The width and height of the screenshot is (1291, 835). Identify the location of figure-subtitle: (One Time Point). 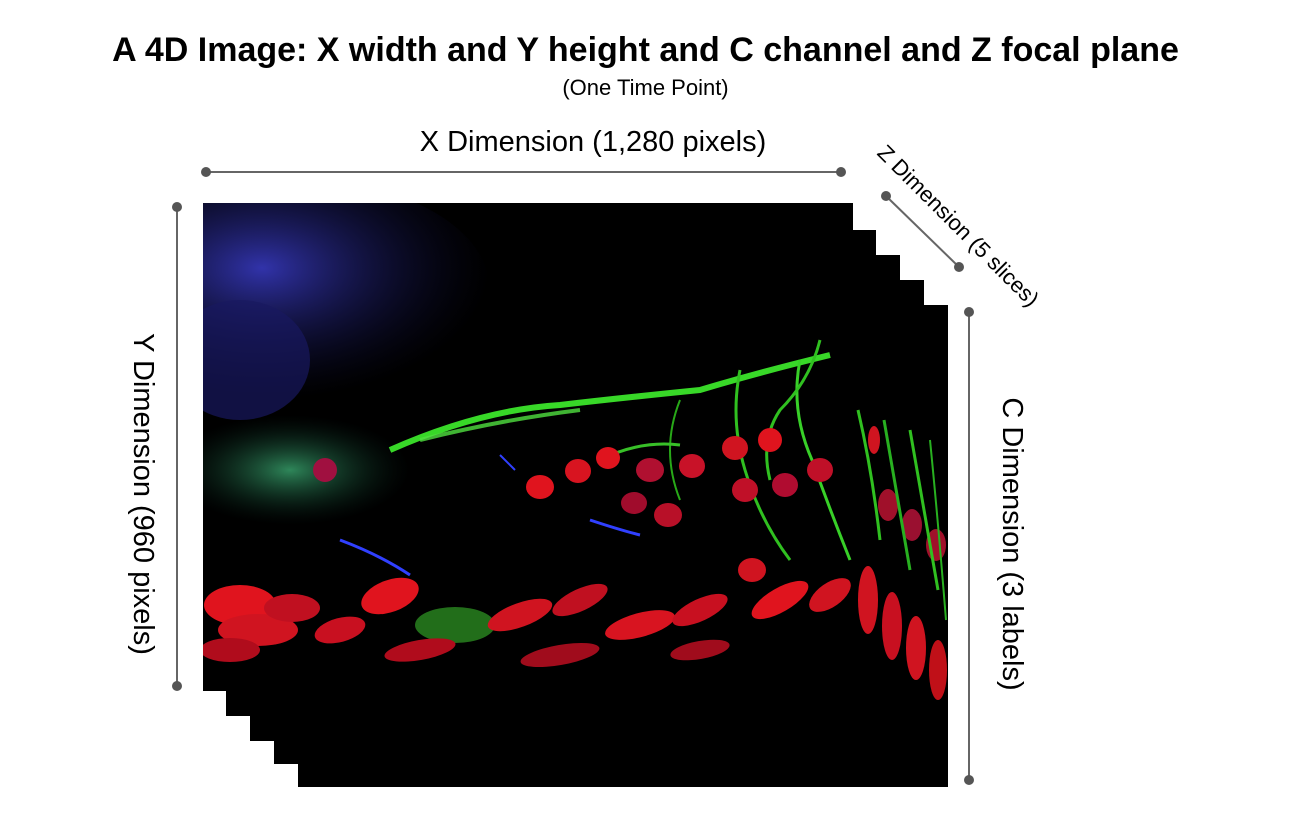
(645, 87).